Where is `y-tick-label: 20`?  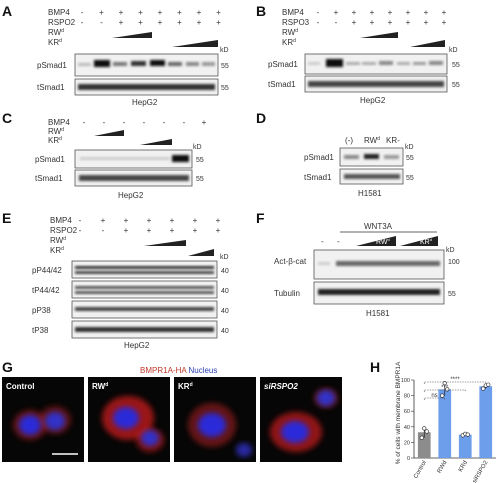 y-tick-label: 20 is located at coordinates (407, 443).